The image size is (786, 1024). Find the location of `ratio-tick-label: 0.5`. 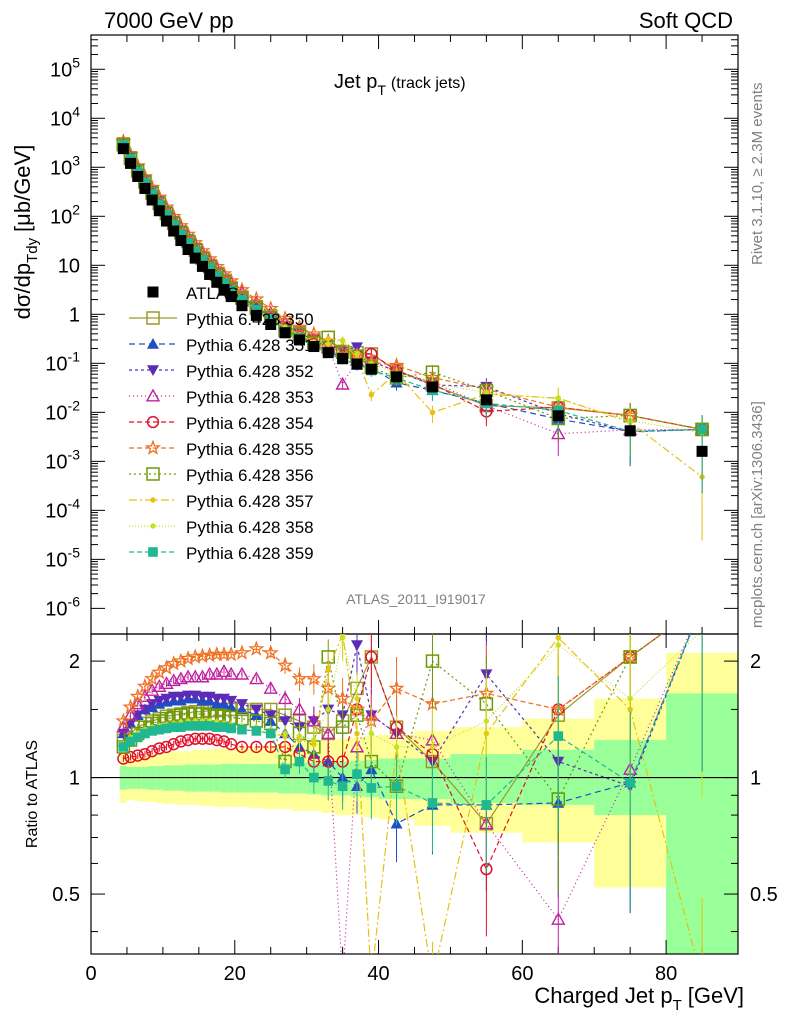

ratio-tick-label: 0.5 is located at coordinates (66, 895).